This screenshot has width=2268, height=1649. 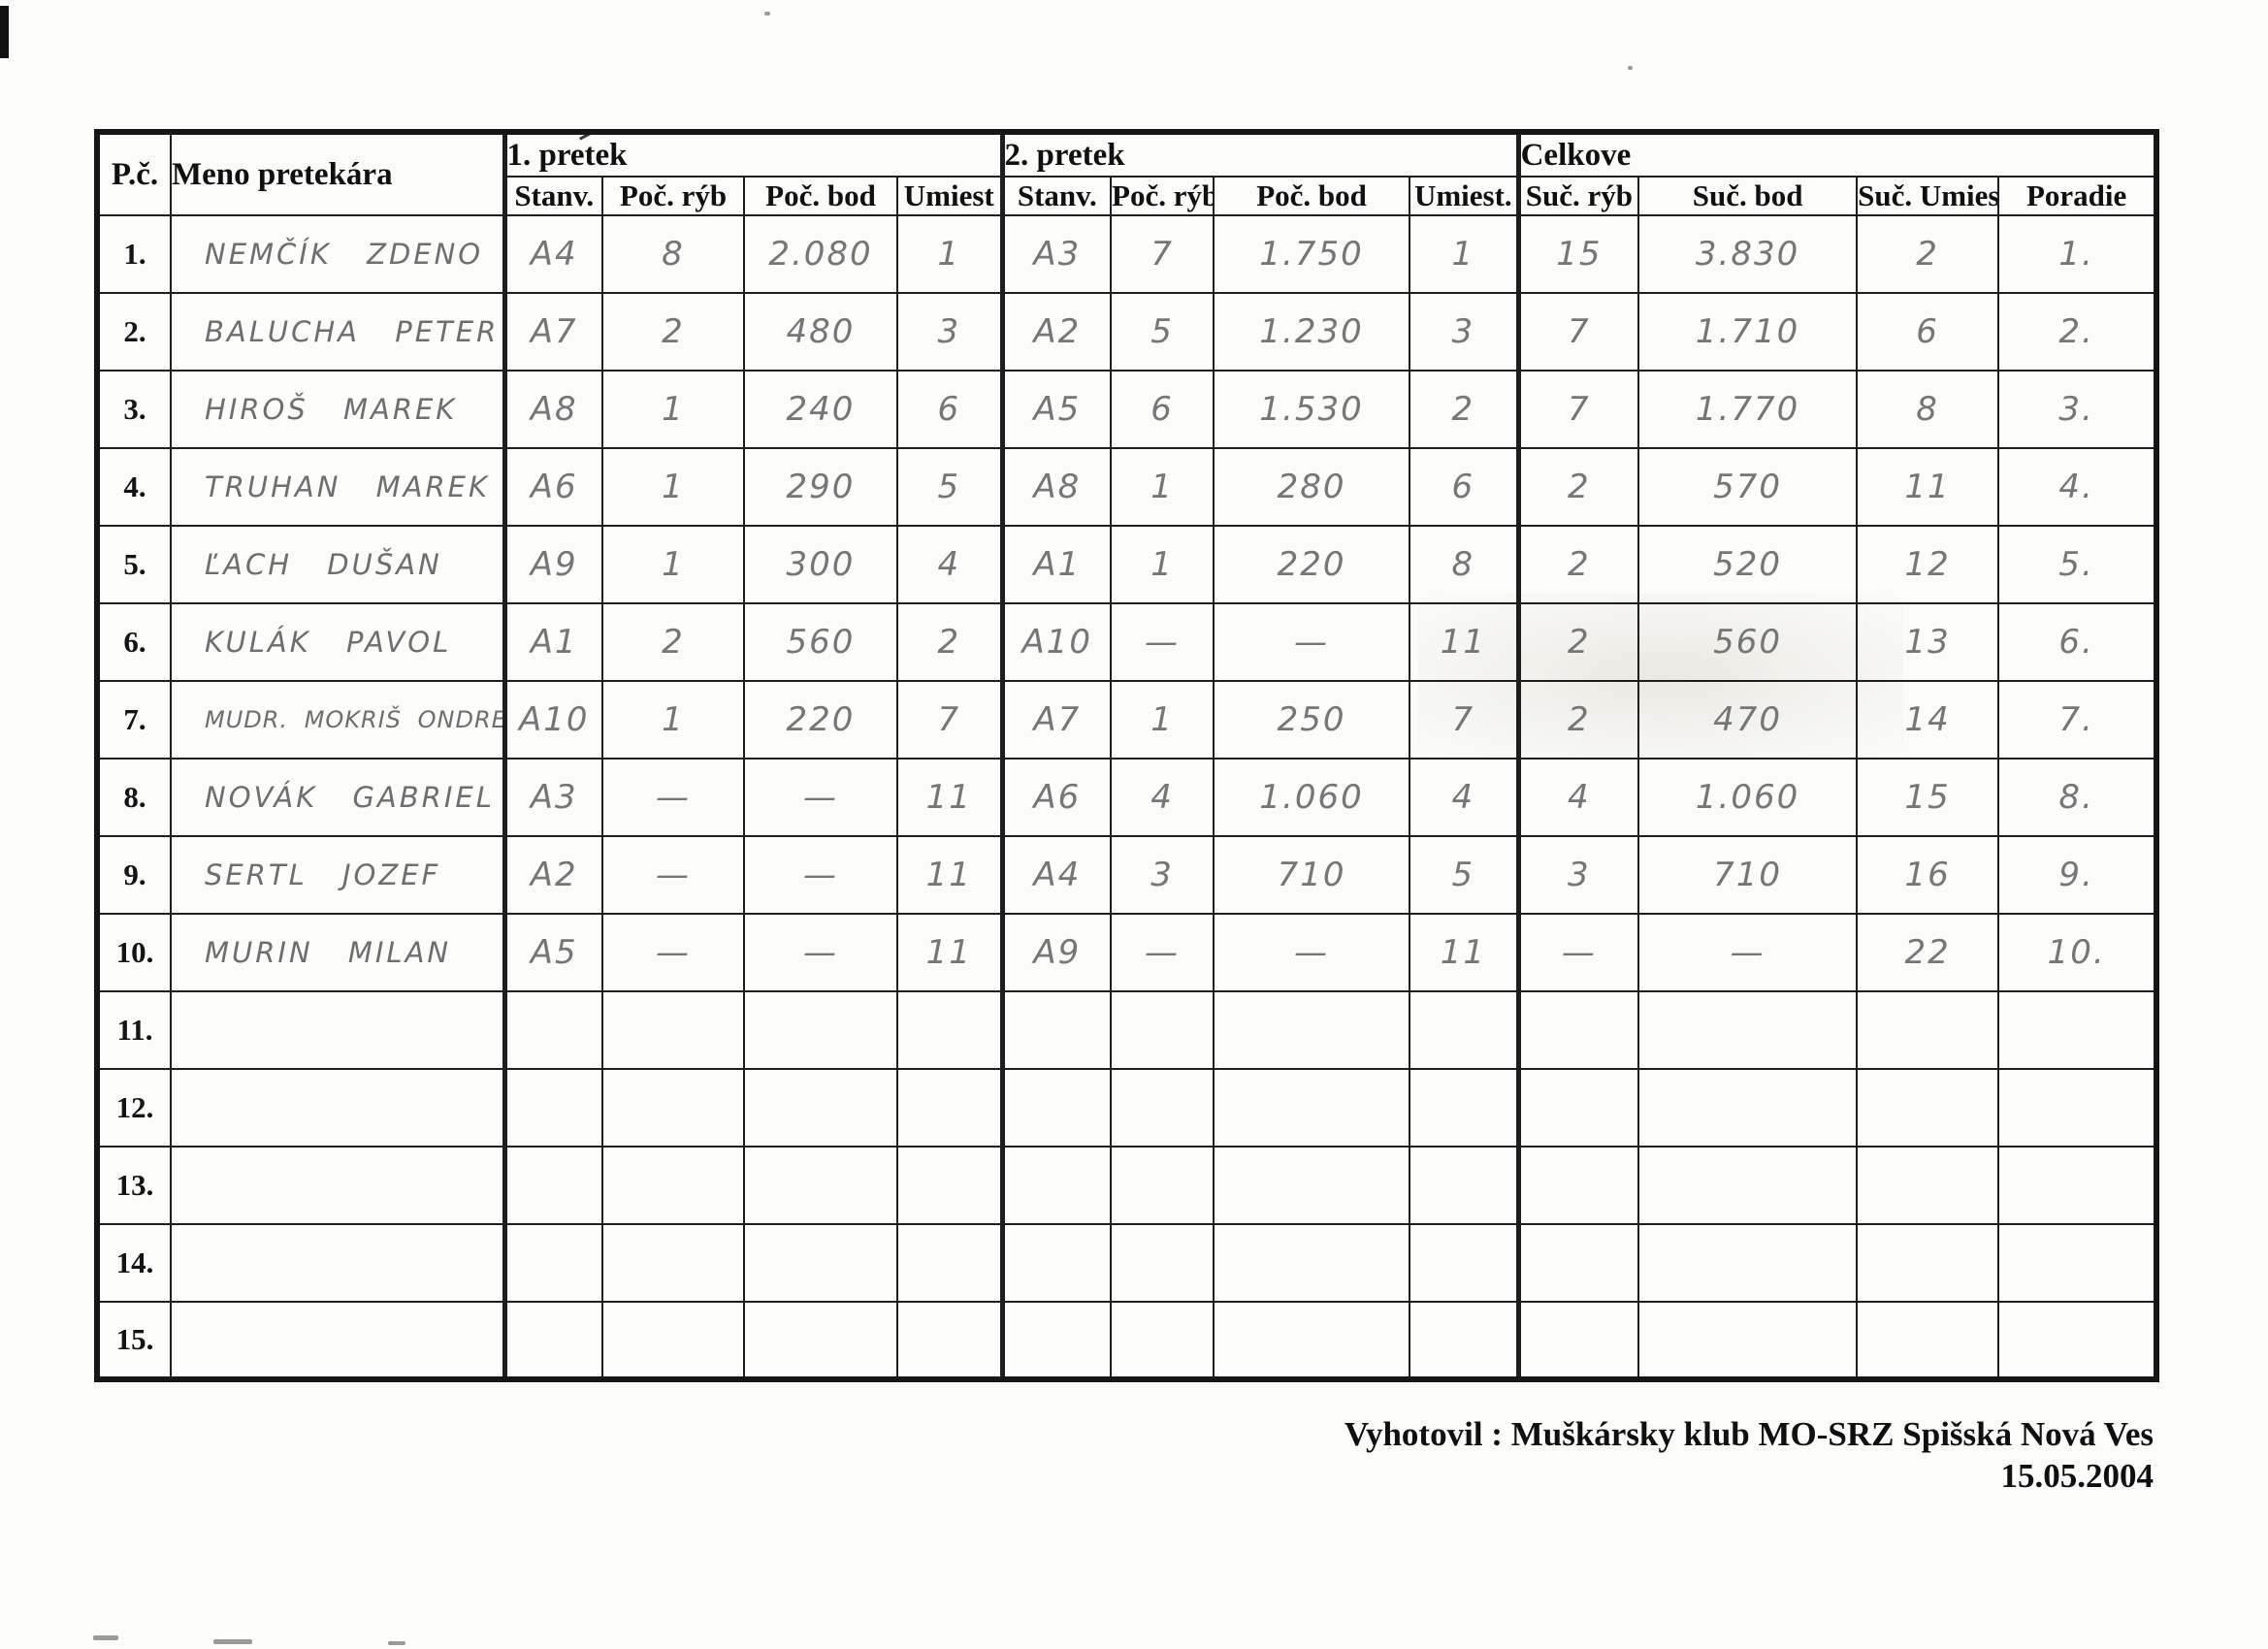 What do you see at coordinates (134, 875) in the screenshot?
I see `row-number-cell: 9.` at bounding box center [134, 875].